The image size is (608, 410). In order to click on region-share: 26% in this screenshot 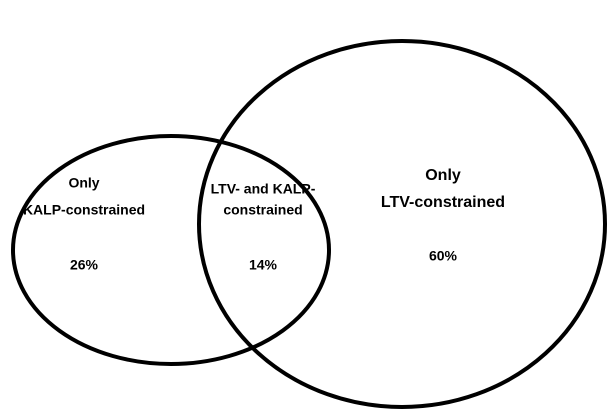, I will do `click(84, 265)`.